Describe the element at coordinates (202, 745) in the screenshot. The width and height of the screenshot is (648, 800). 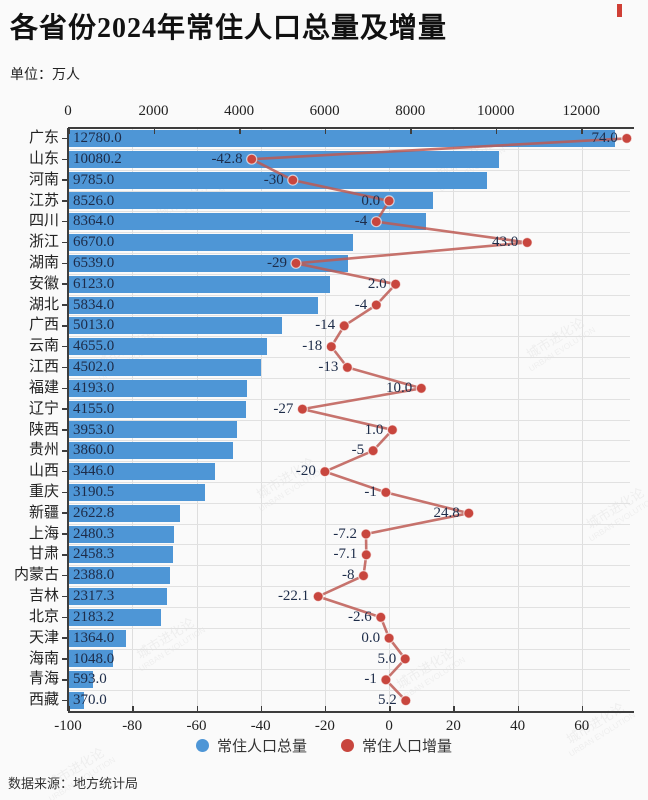
I see `legend-total-dot-icon` at that location.